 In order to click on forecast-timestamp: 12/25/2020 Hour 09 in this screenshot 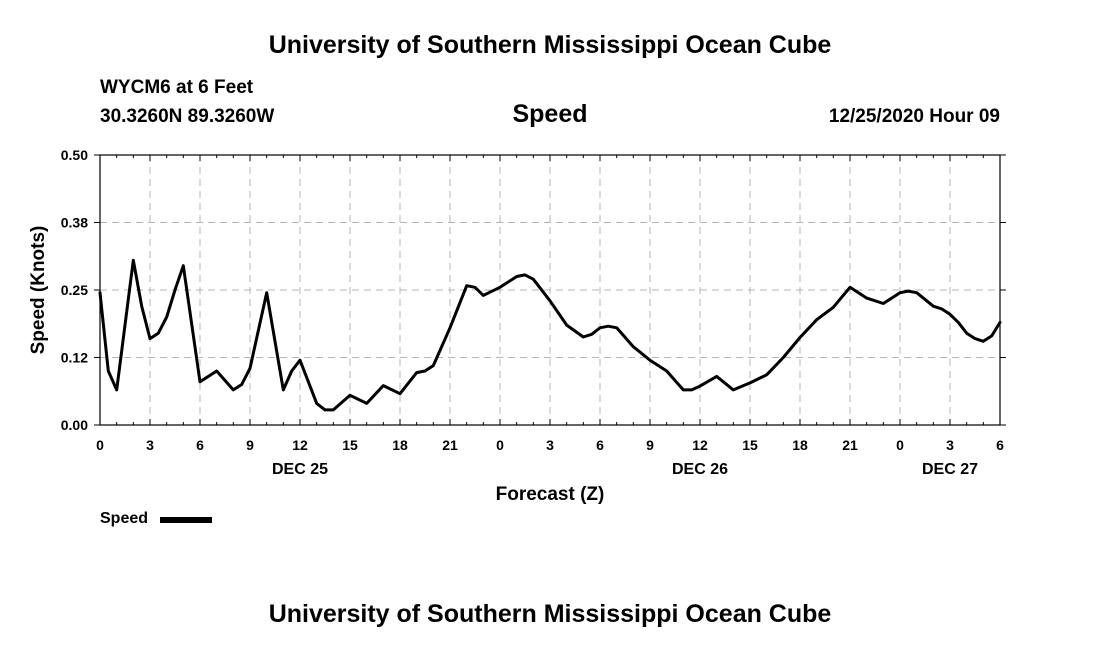, I will do `click(914, 116)`.